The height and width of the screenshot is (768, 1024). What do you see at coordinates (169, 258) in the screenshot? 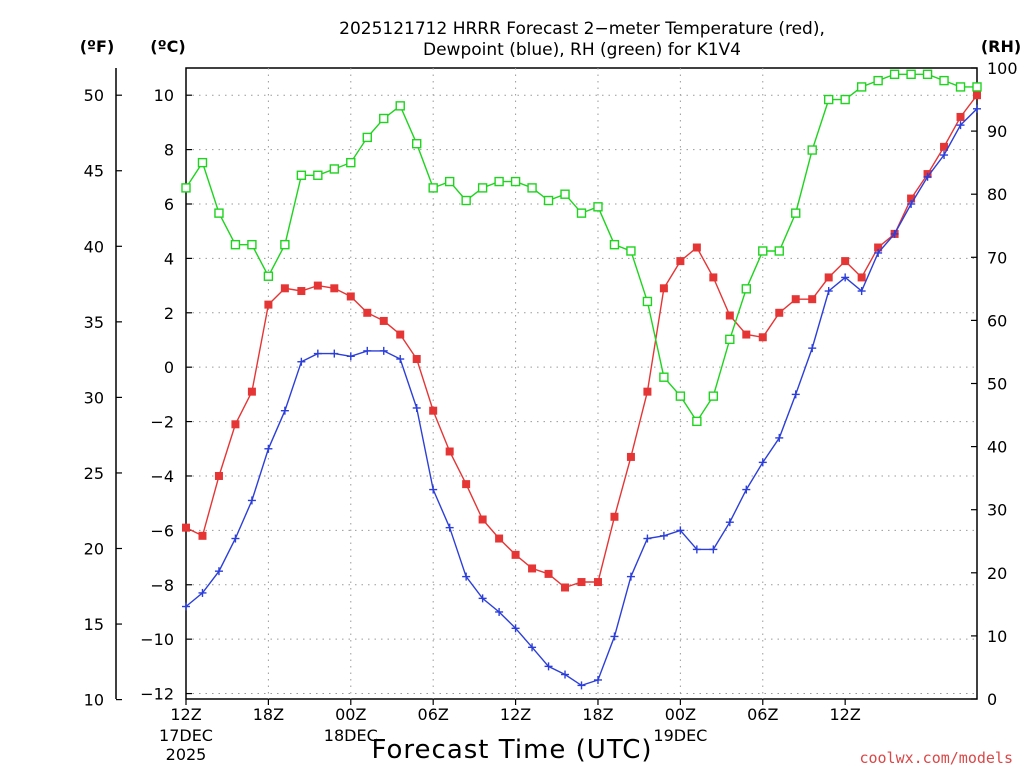
I see `celsius-tick-label: 4` at bounding box center [169, 258].